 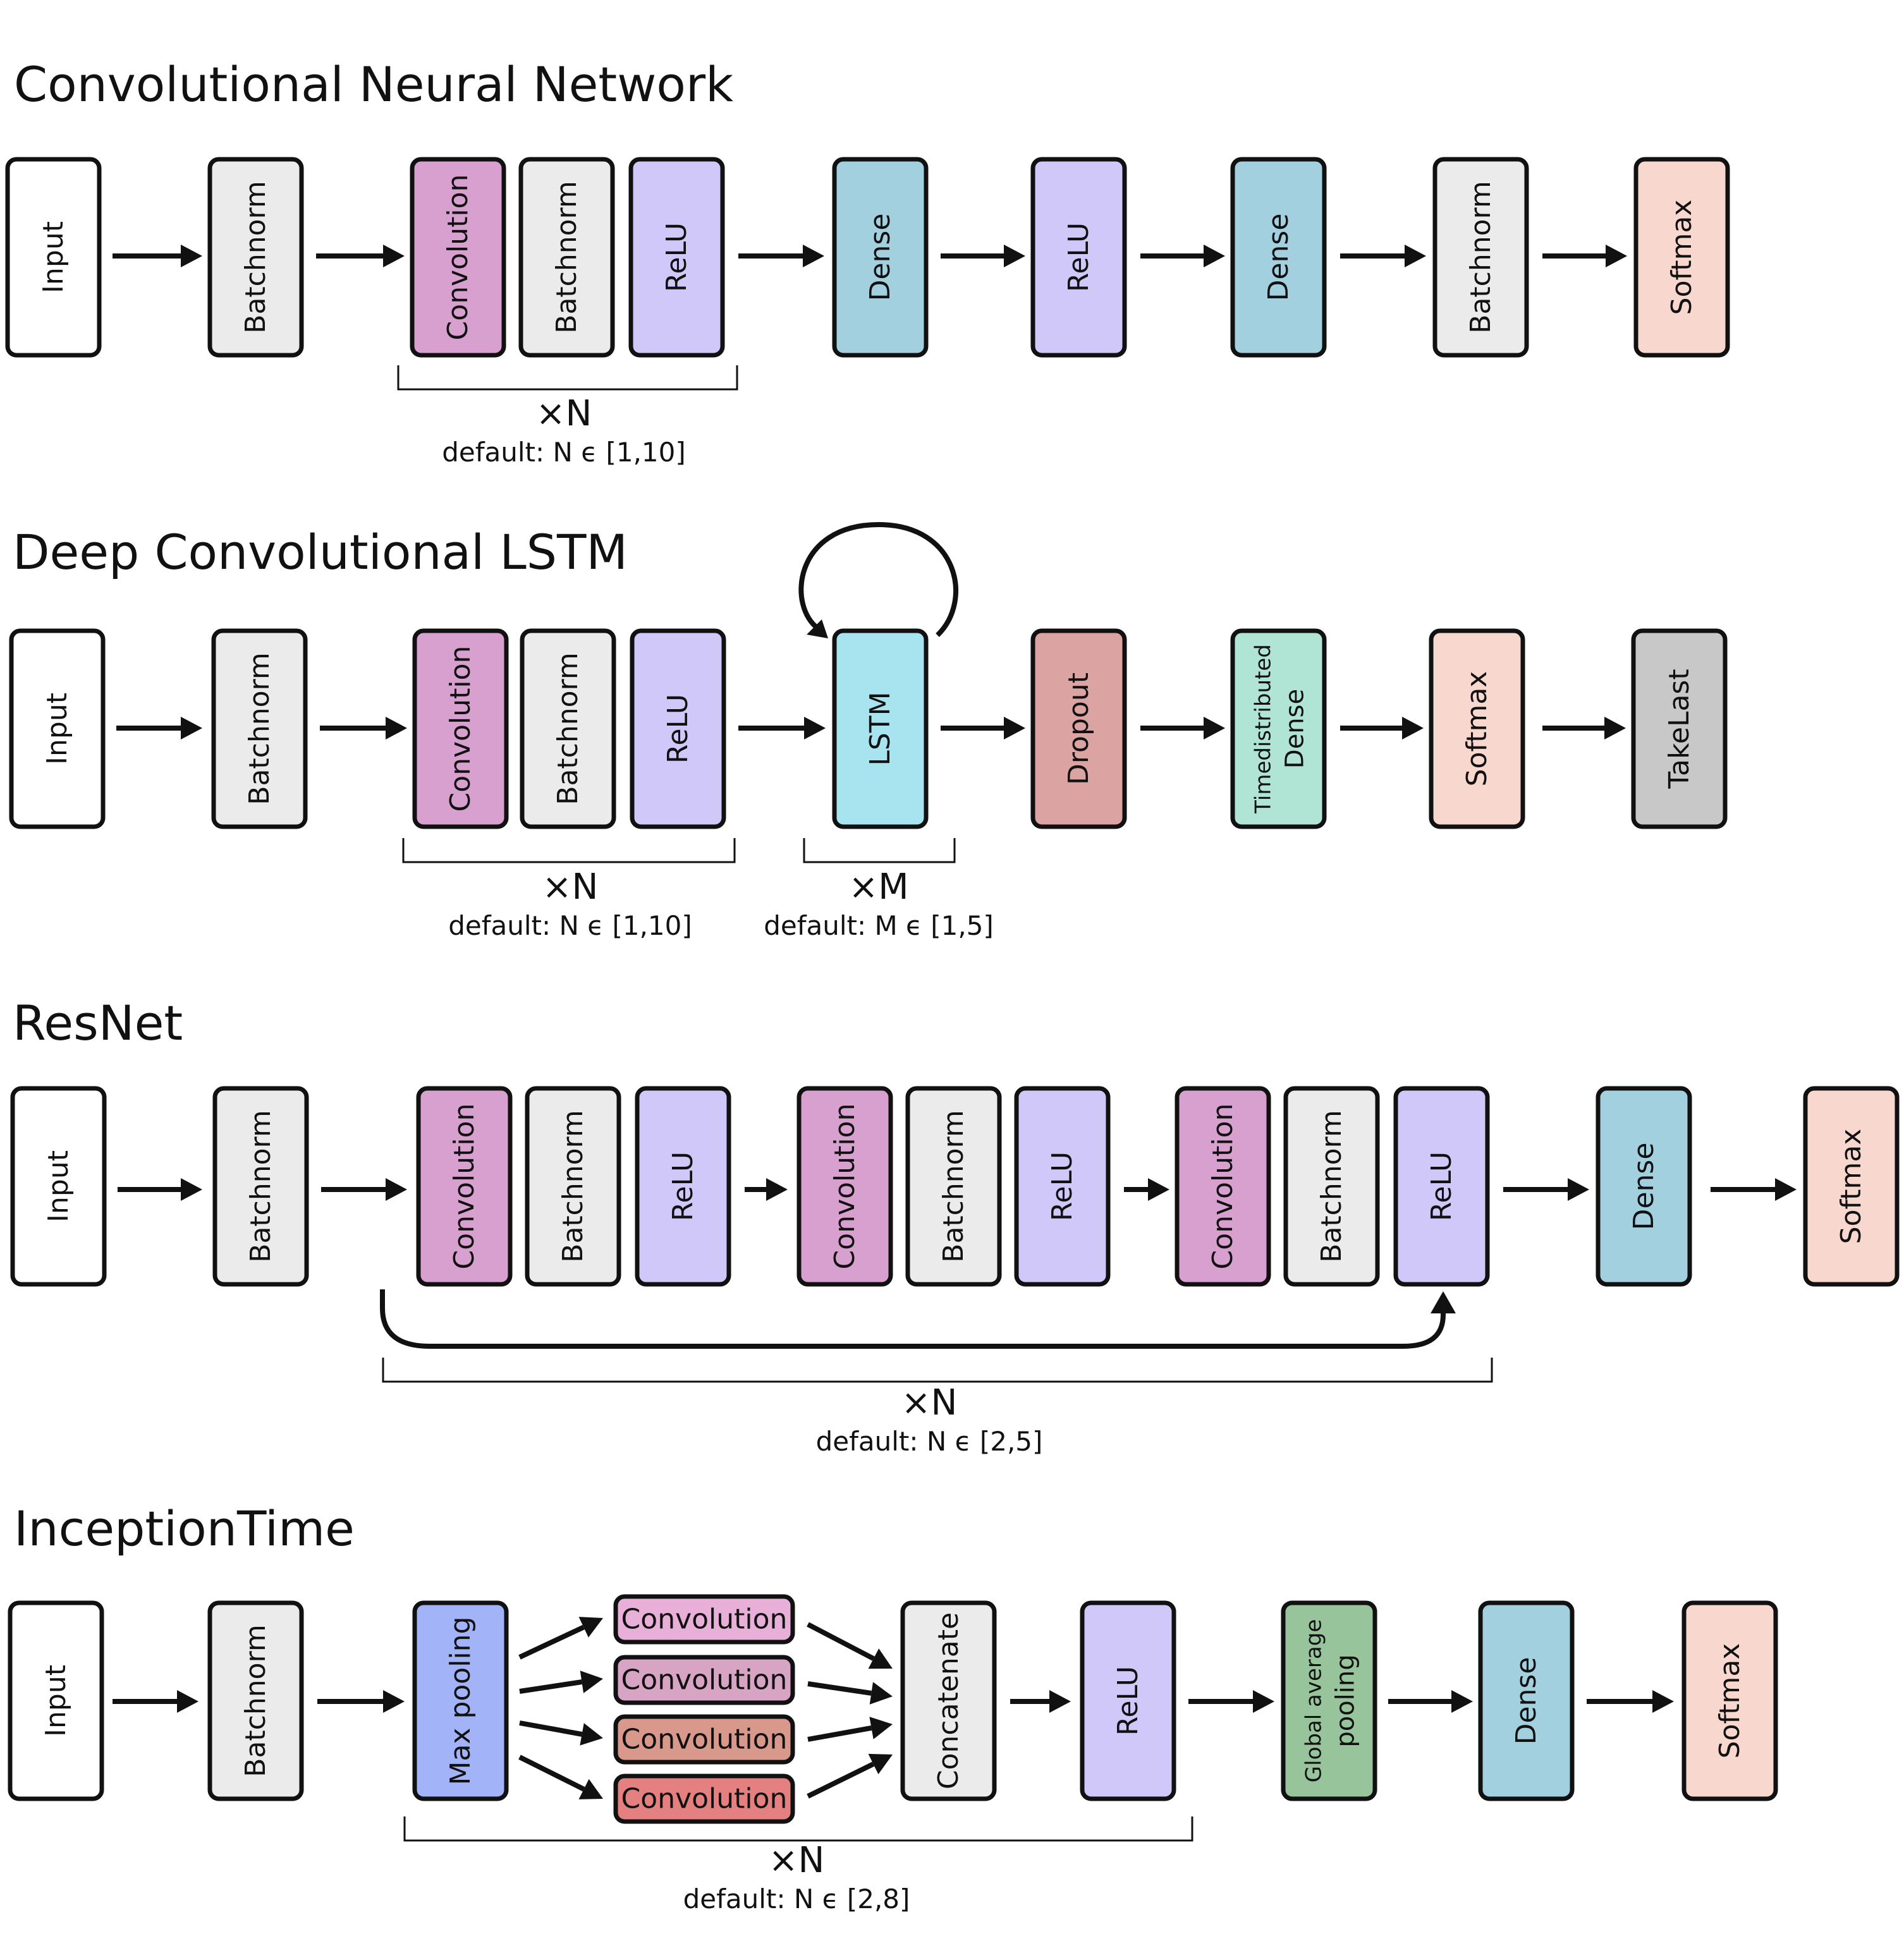 What do you see at coordinates (564, 413) in the screenshot?
I see `cnn-repeat-multiplier: ×N` at bounding box center [564, 413].